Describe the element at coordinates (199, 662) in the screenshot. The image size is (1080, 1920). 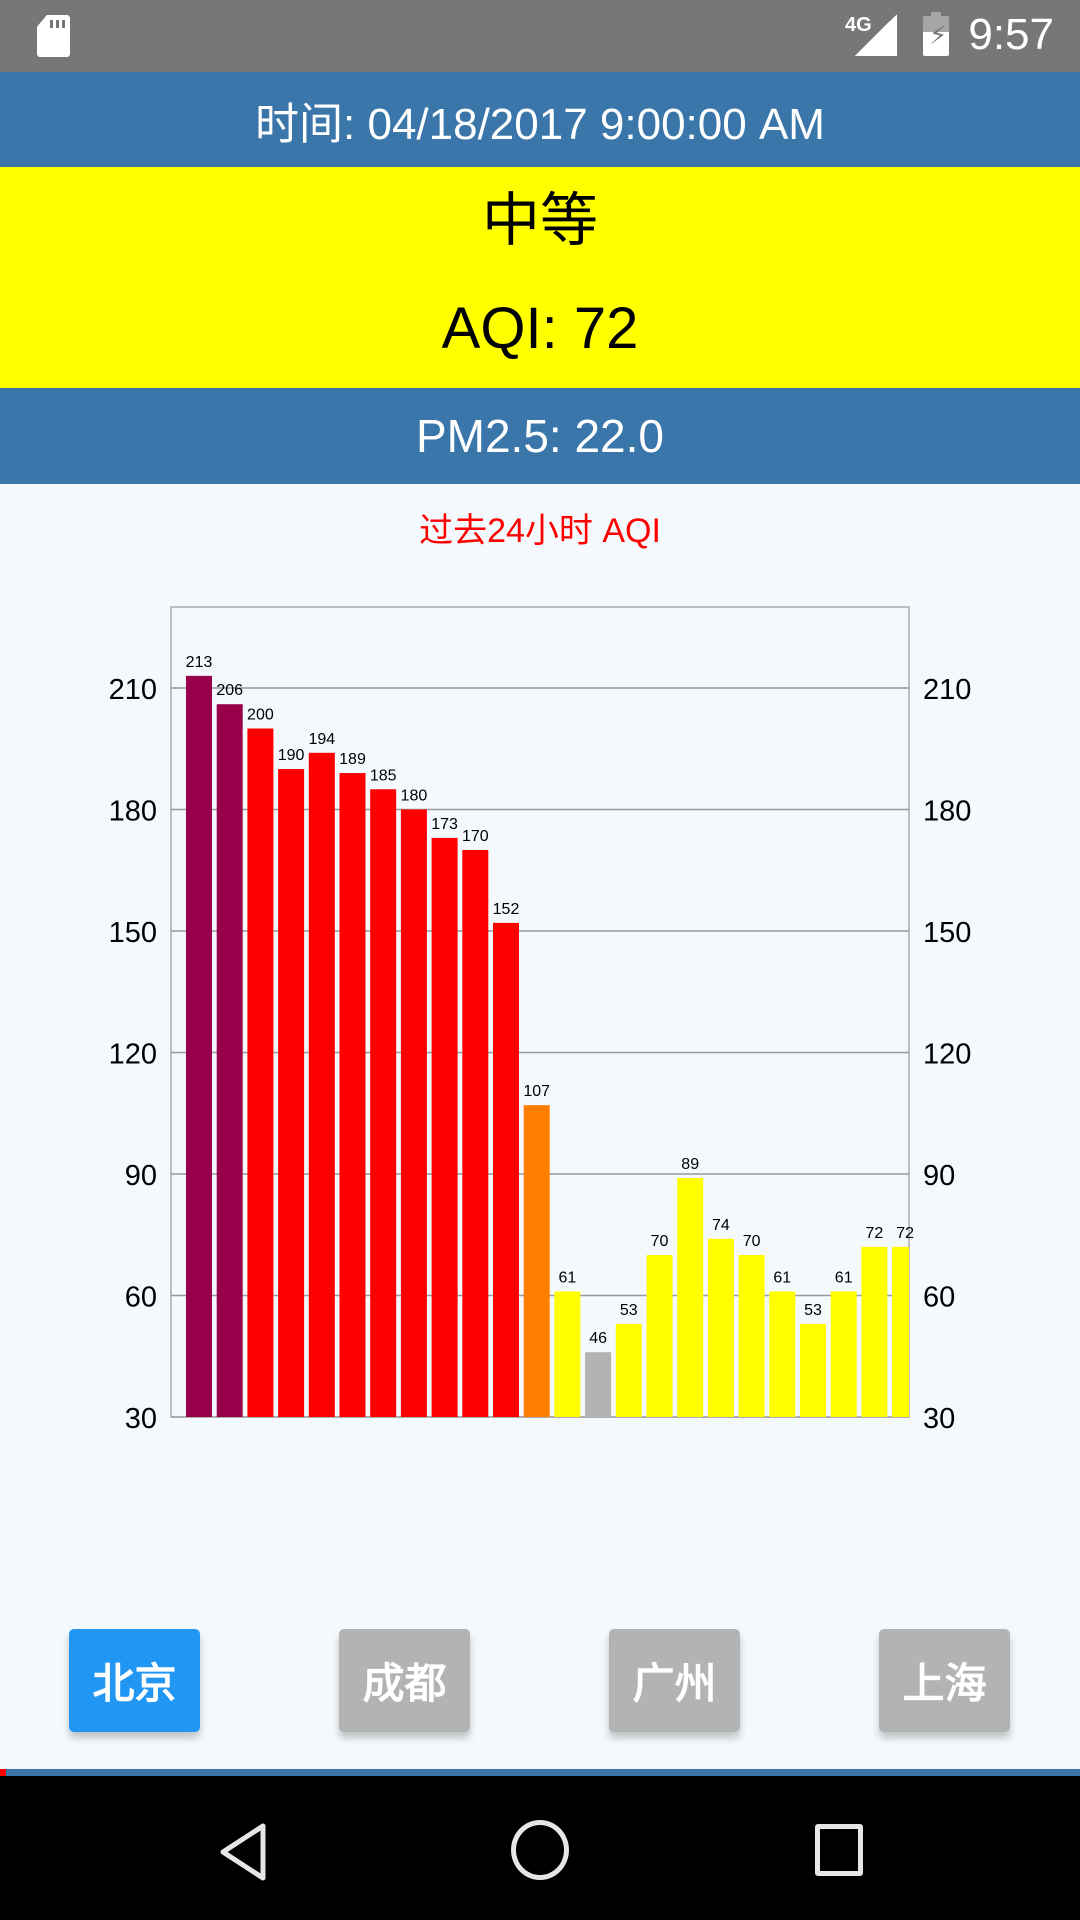
I see `bar-value-label: 213` at that location.